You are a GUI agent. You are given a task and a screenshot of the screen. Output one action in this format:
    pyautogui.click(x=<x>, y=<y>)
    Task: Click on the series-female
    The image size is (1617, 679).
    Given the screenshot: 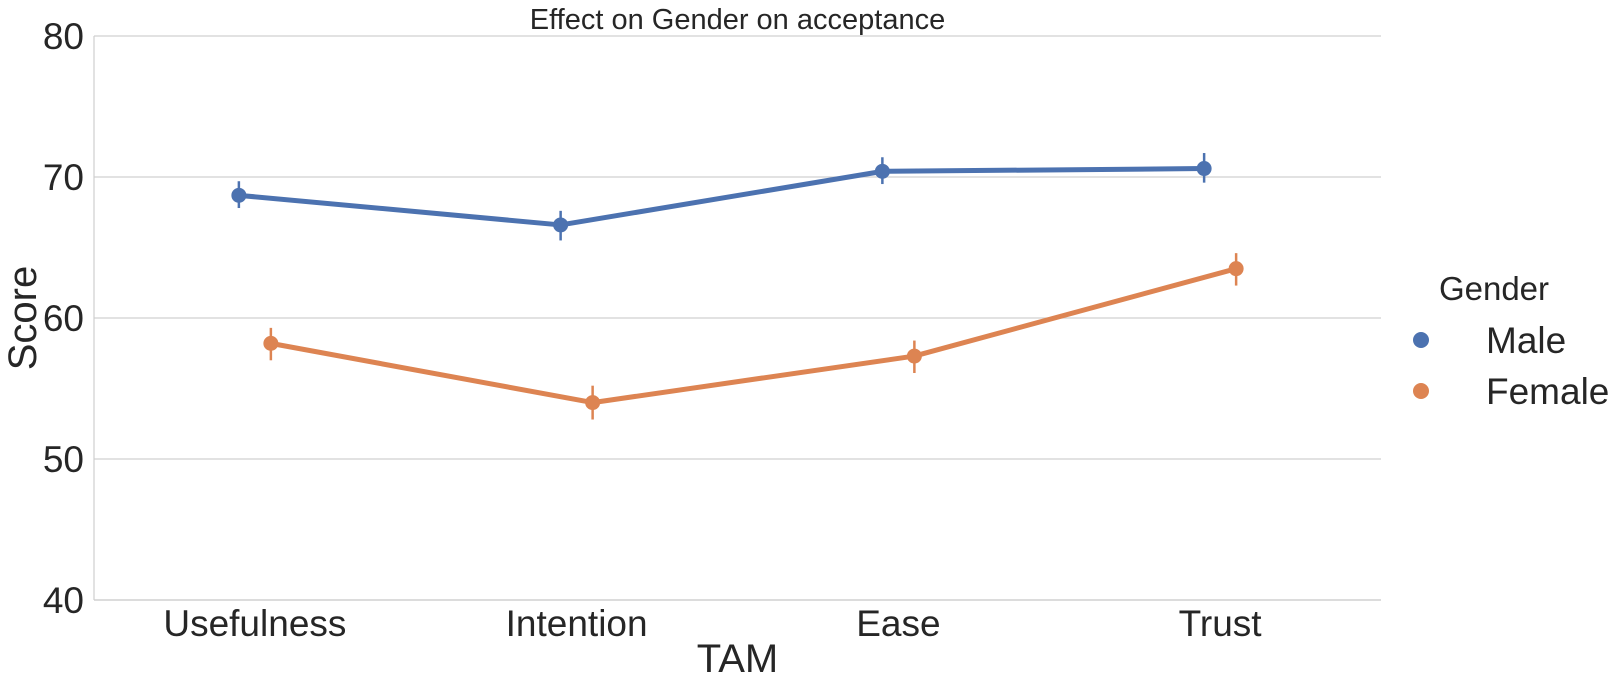 What is the action you would take?
    pyautogui.click(x=753, y=336)
    